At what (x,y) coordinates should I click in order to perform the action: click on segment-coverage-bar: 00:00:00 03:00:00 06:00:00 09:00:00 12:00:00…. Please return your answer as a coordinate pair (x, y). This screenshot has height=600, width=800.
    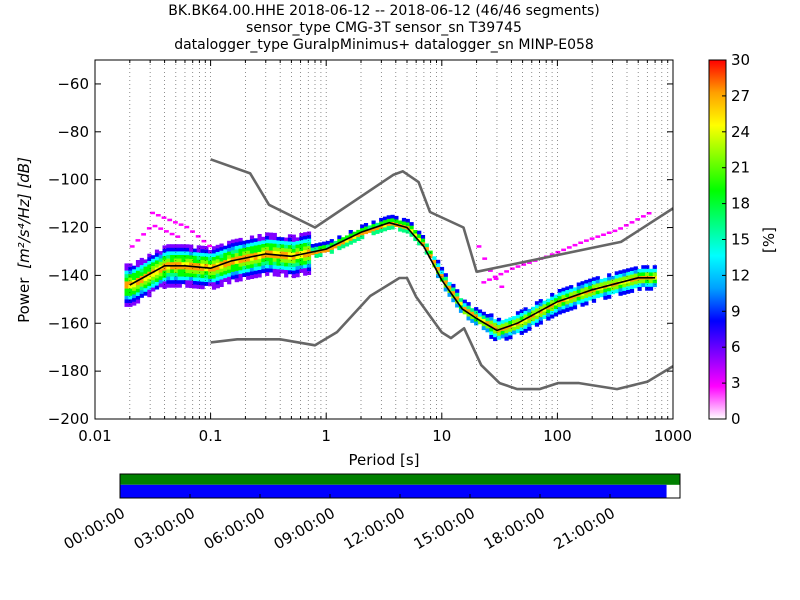
    Looking at the image, I should click on (371, 513).